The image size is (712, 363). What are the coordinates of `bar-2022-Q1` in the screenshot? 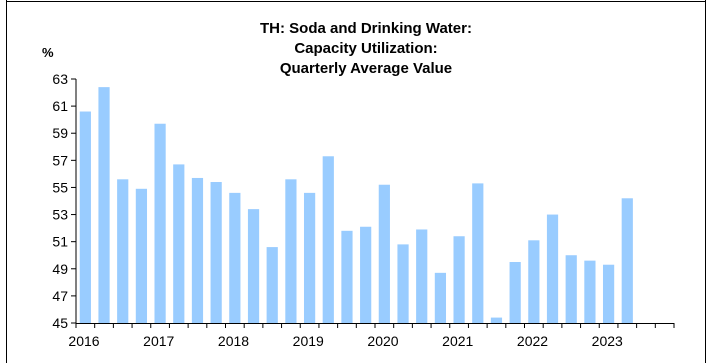 It's located at (534, 281).